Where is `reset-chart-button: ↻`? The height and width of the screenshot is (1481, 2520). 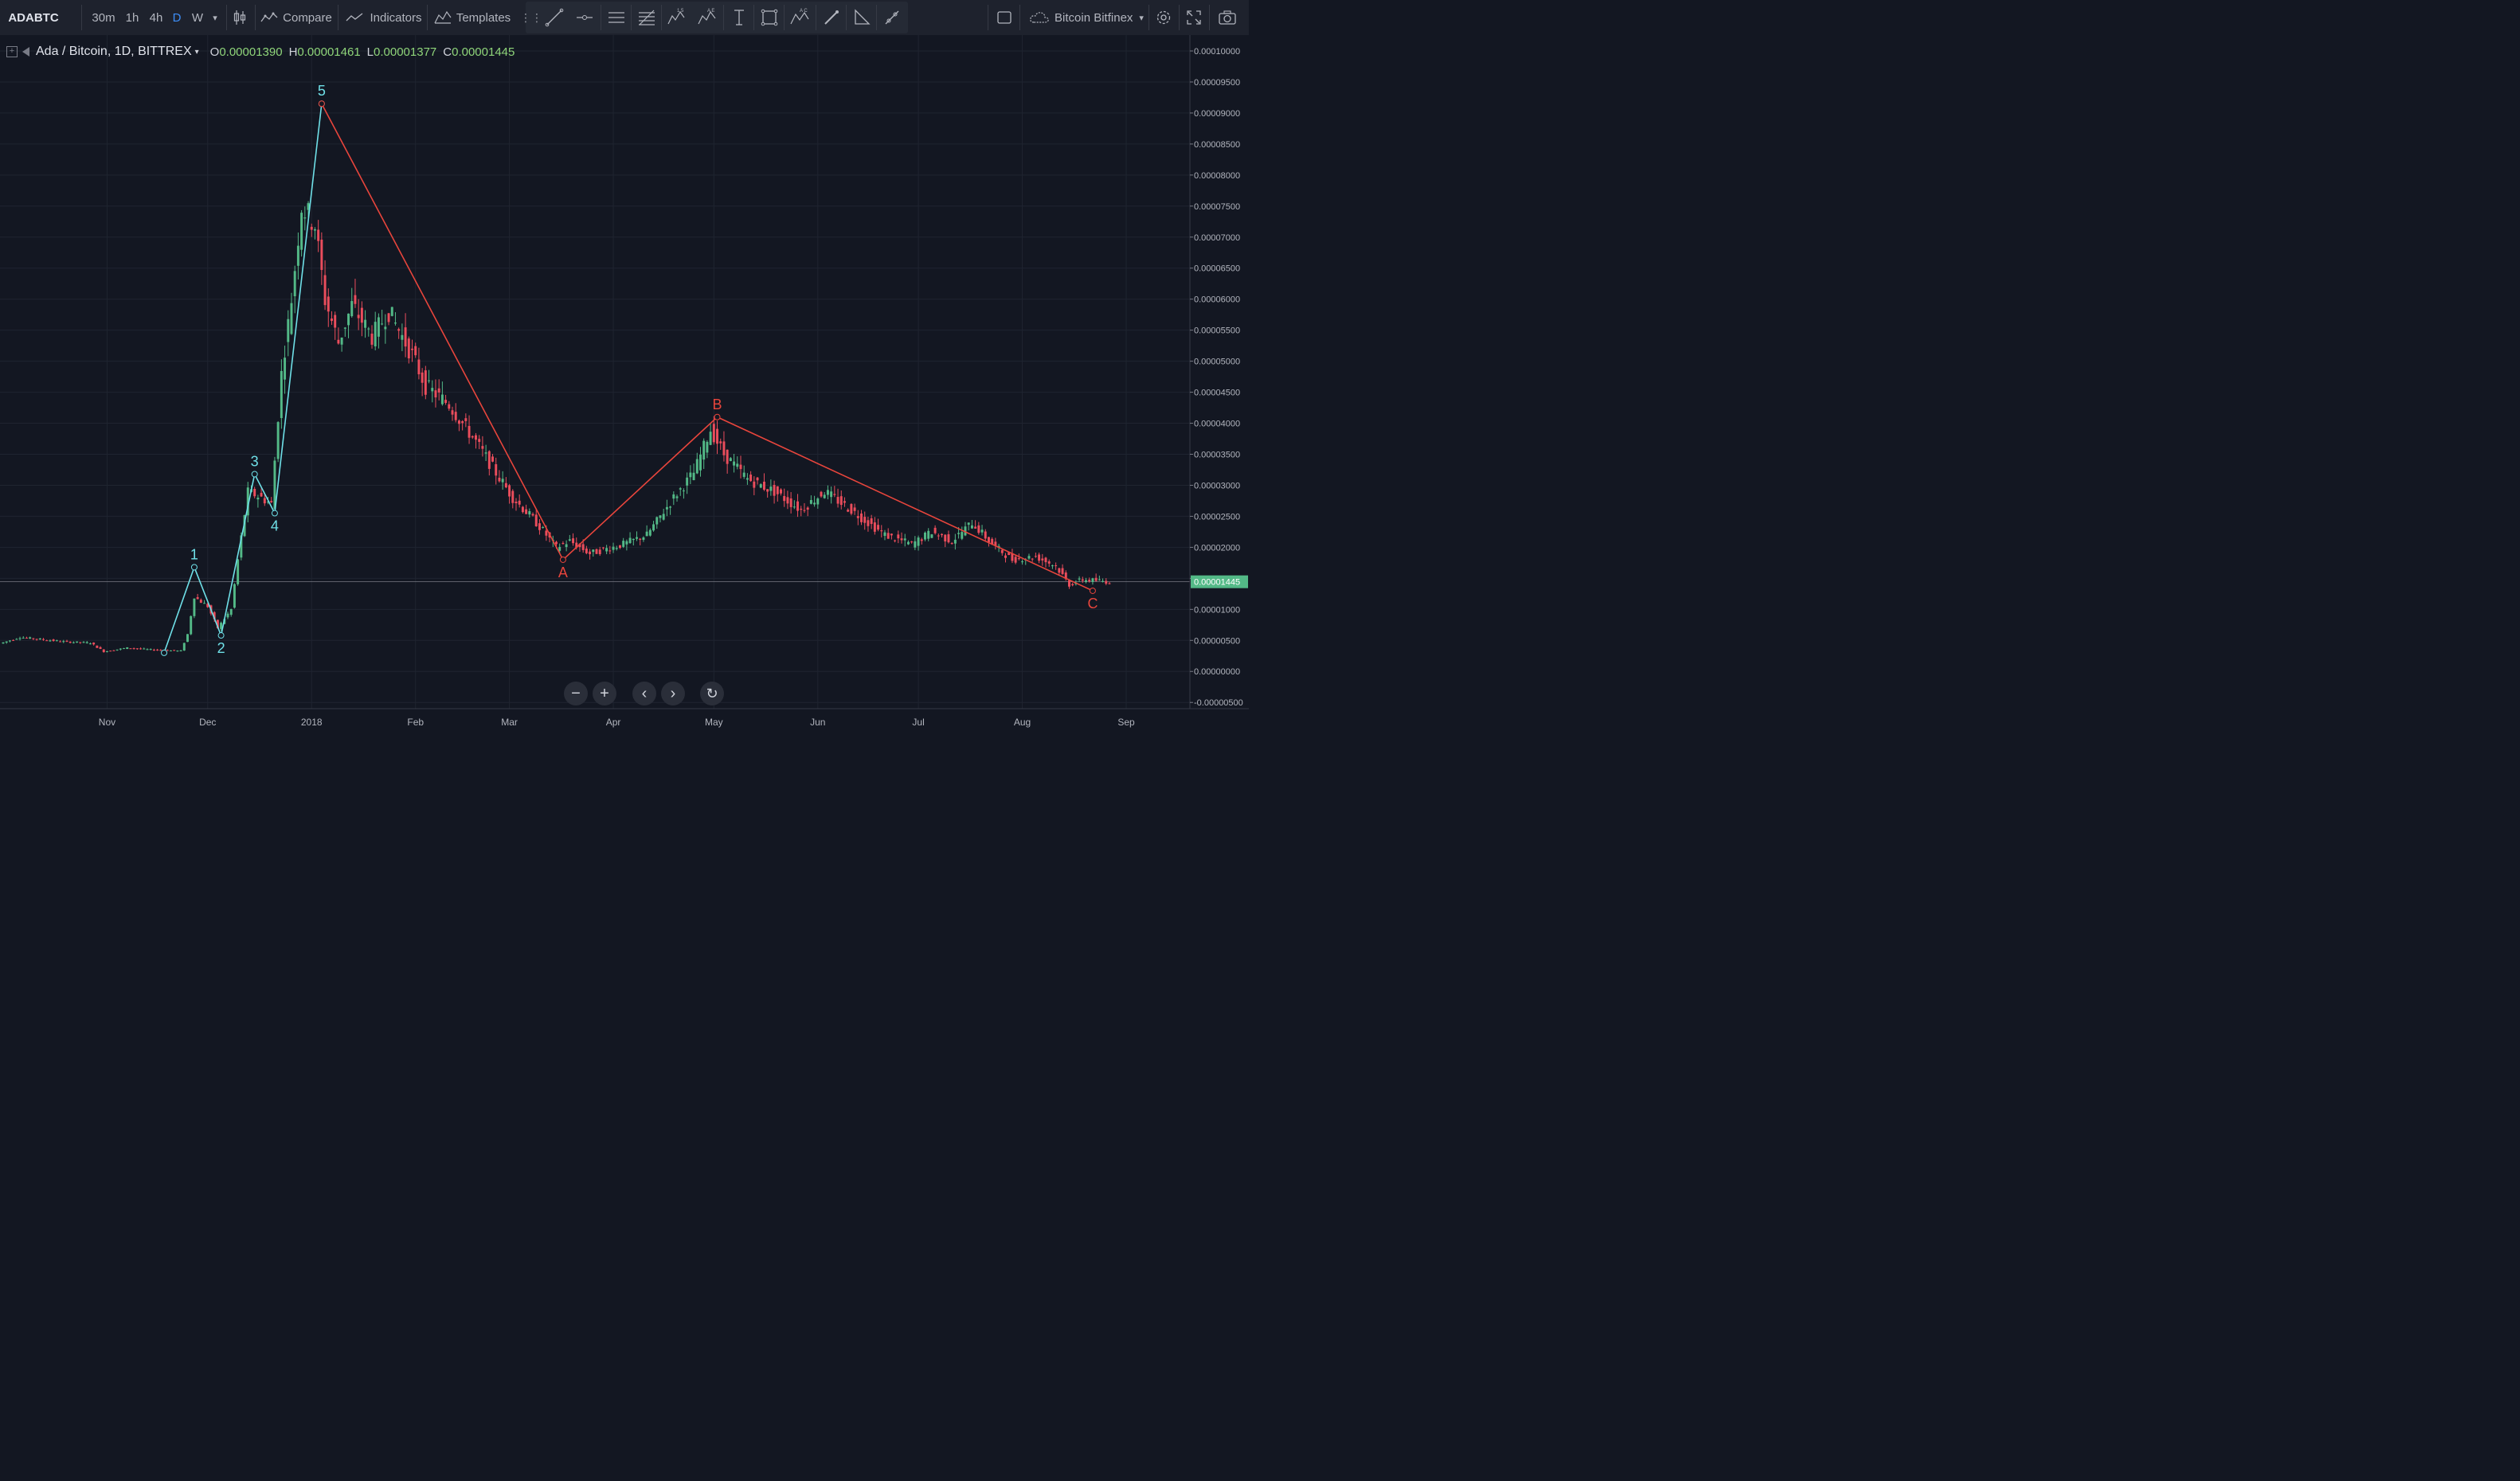 reset-chart-button: ↻ is located at coordinates (712, 694).